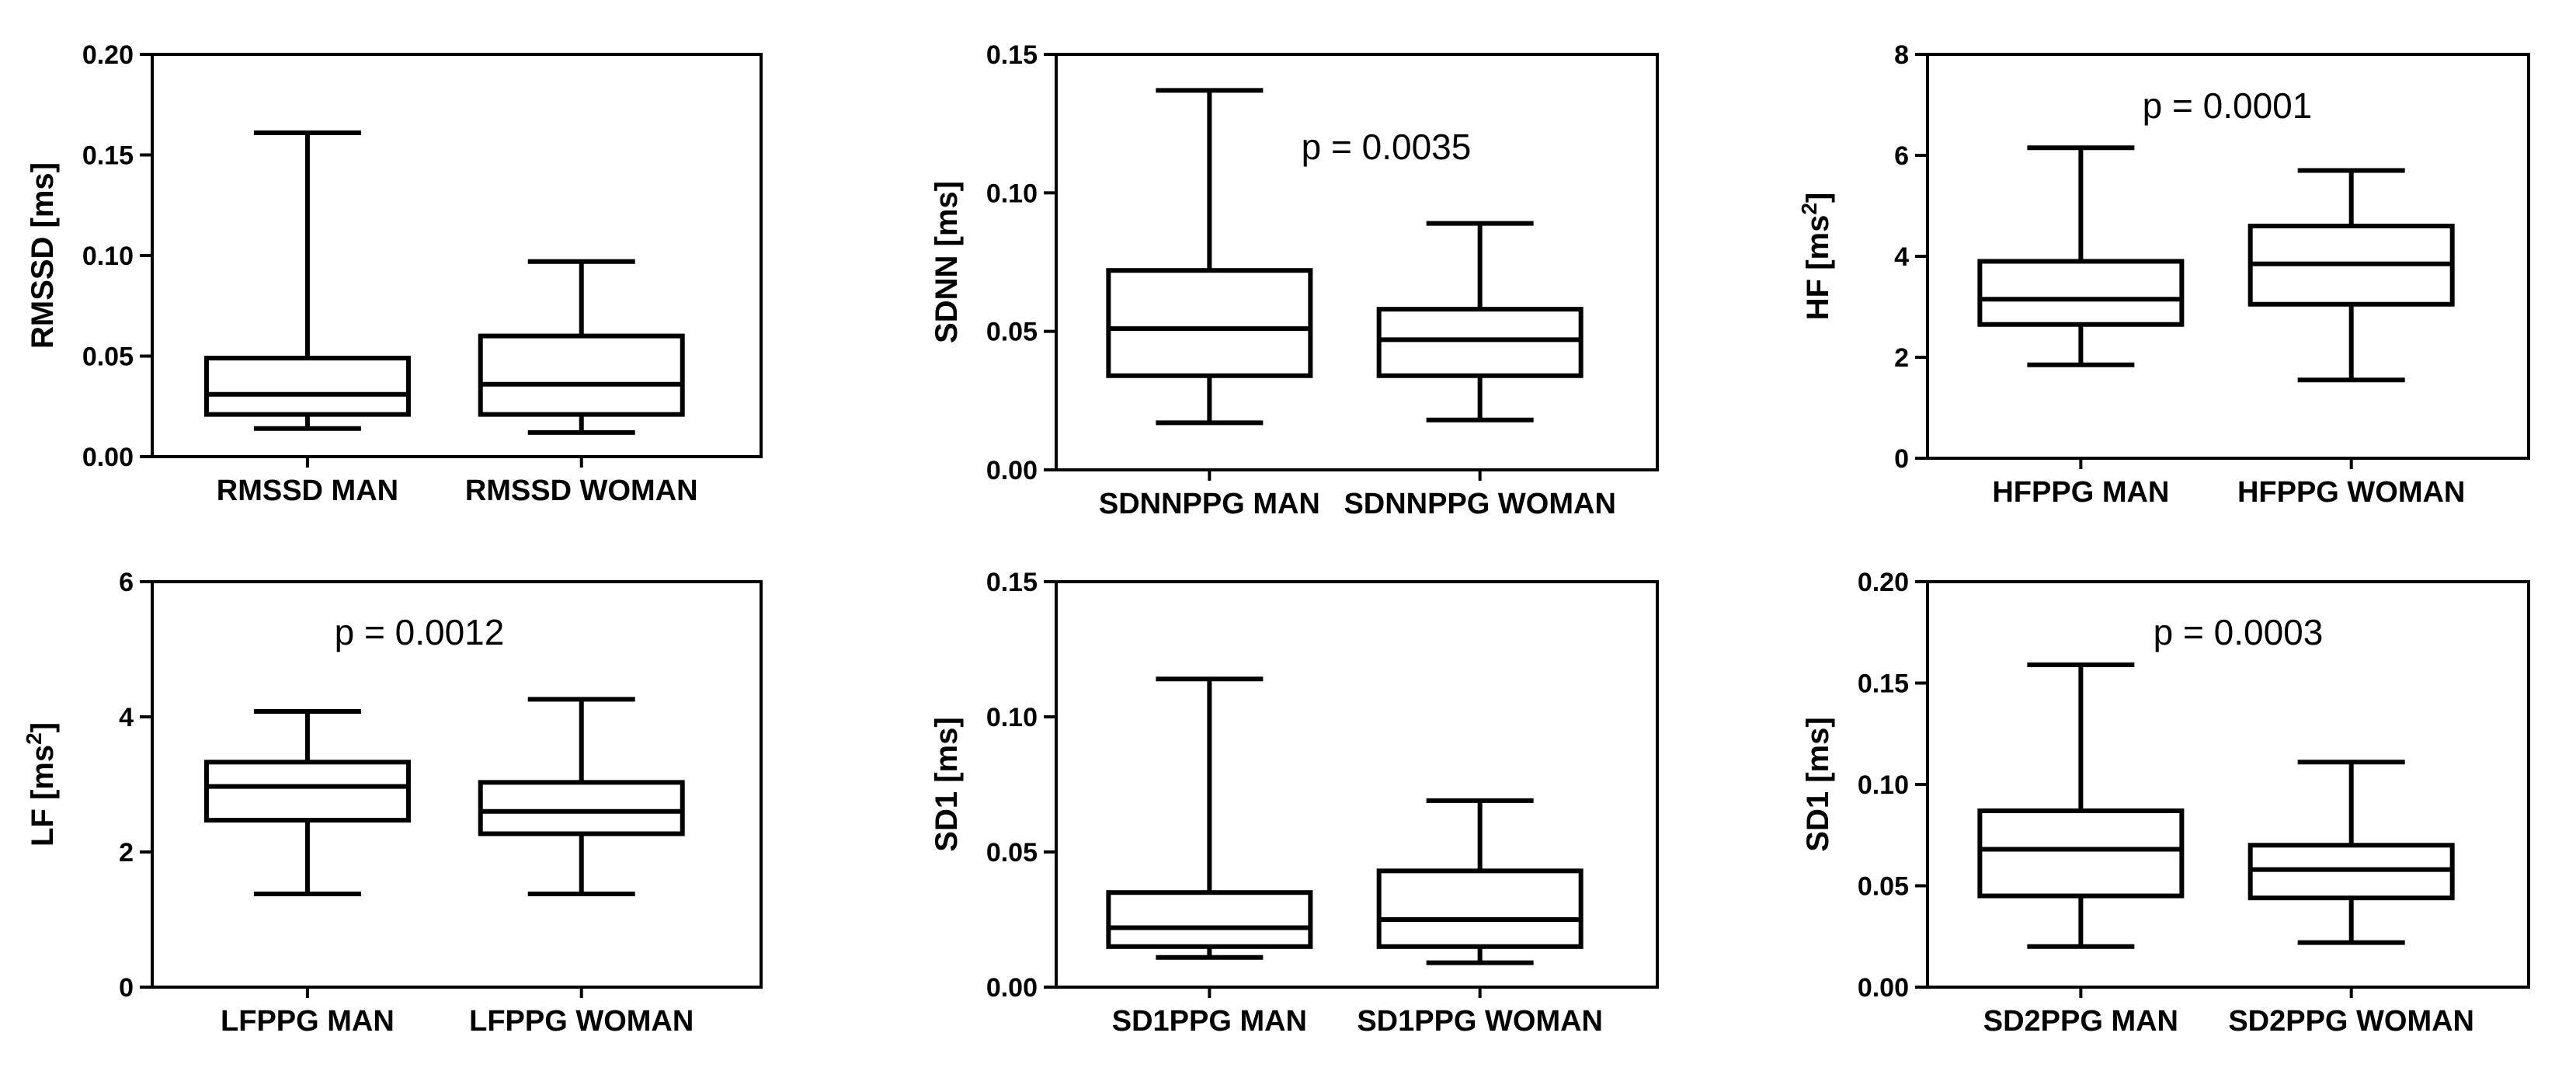 This screenshot has width=2576, height=1071. Describe the element at coordinates (307, 873) in the screenshot. I see `box-man: LFPPG MAN` at that location.